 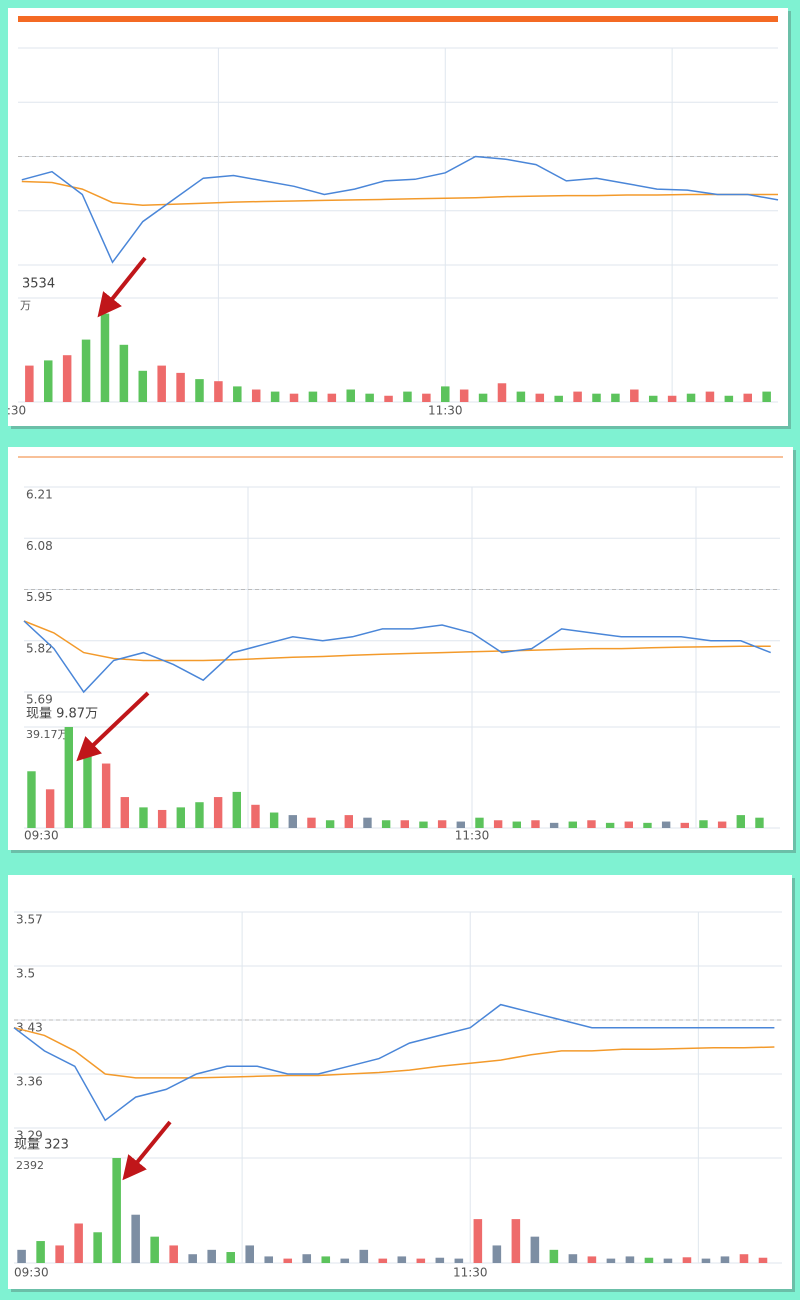 I want to click on y-tick-label: 6.08, so click(x=39, y=546).